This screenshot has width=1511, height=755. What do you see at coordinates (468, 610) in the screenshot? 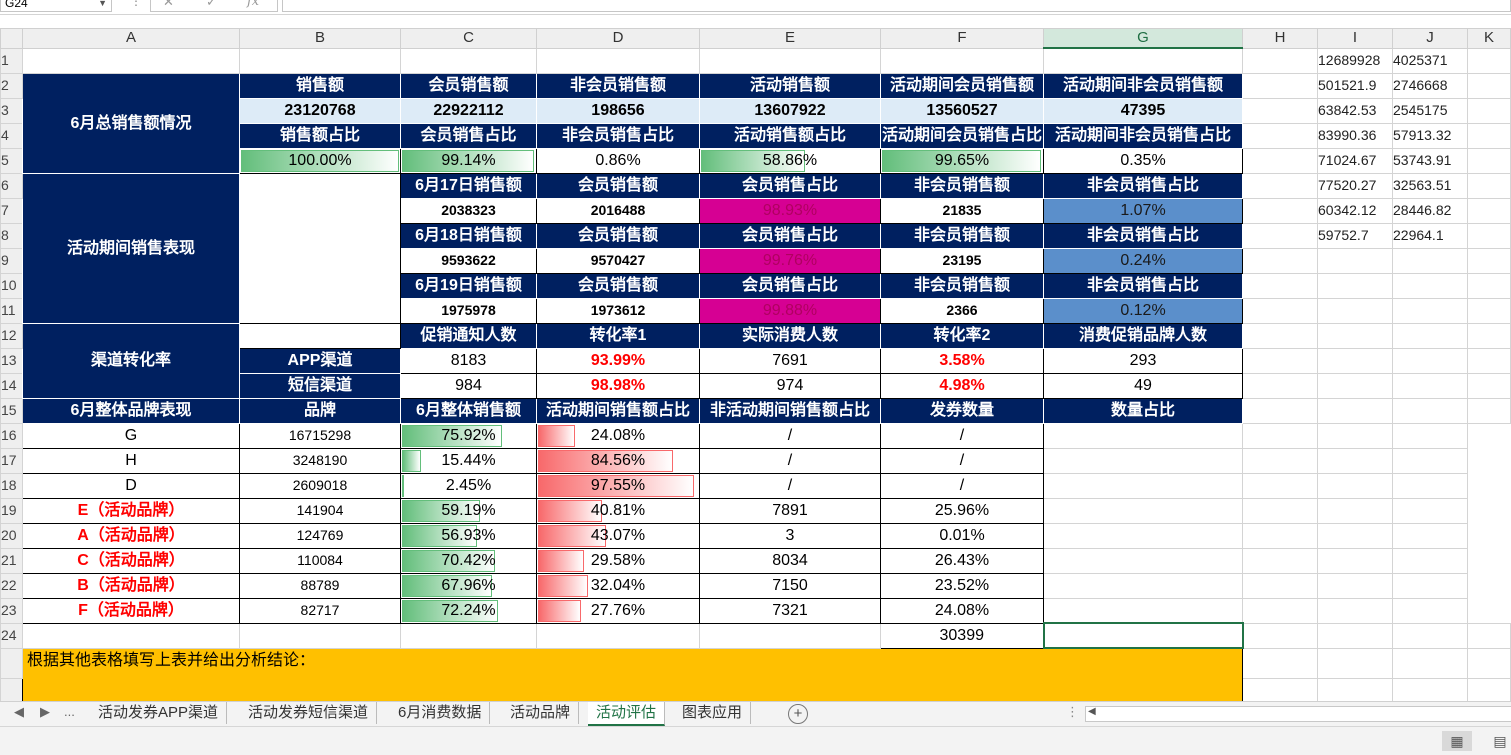
I see `activity-share-cell: 72.24%` at bounding box center [468, 610].